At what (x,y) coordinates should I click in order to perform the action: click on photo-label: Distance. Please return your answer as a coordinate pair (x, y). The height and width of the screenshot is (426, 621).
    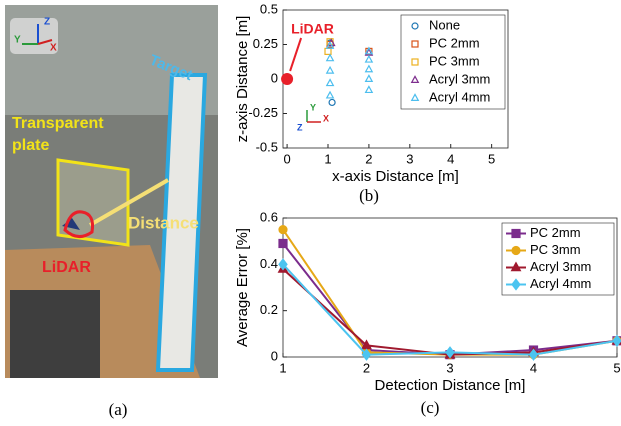
    Looking at the image, I should click on (163, 222).